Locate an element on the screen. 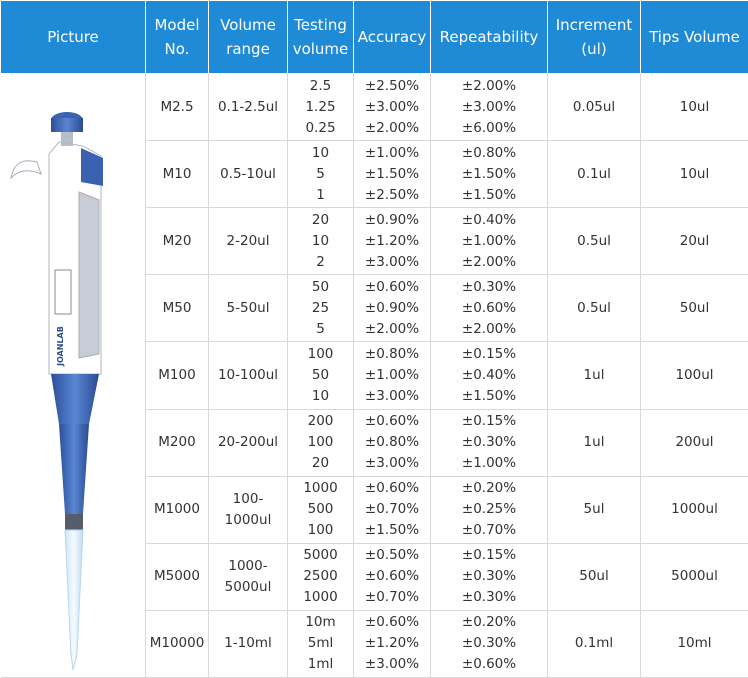 The image size is (748, 678). tips-cell: 20ul is located at coordinates (694, 241).